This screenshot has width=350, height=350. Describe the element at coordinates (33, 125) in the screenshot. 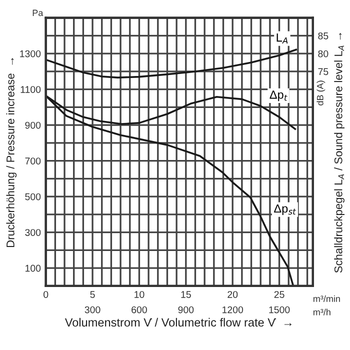

I see `y-tick-label: 900` at that location.